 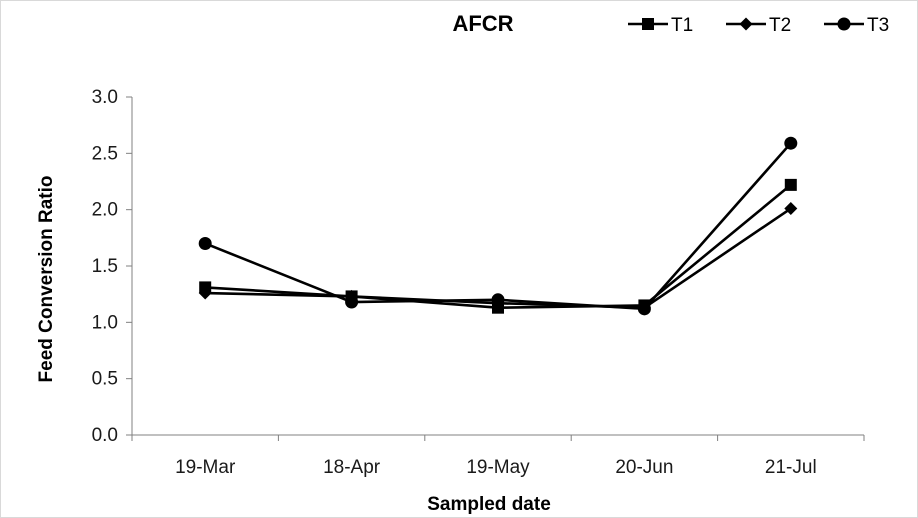 I want to click on y-tick-label: 0.5, so click(x=105, y=379).